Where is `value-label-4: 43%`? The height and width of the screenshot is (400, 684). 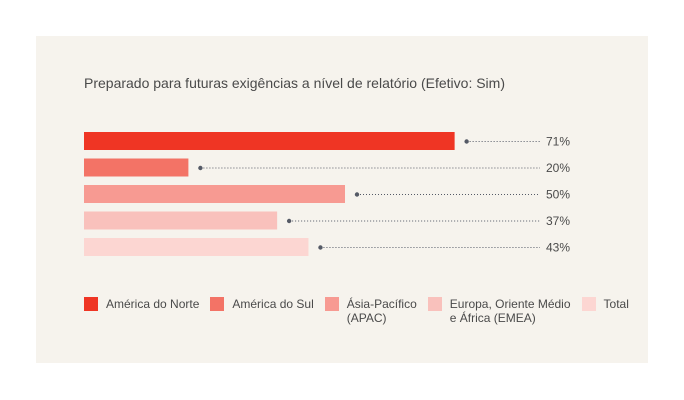
value-label-4: 43% is located at coordinates (558, 248).